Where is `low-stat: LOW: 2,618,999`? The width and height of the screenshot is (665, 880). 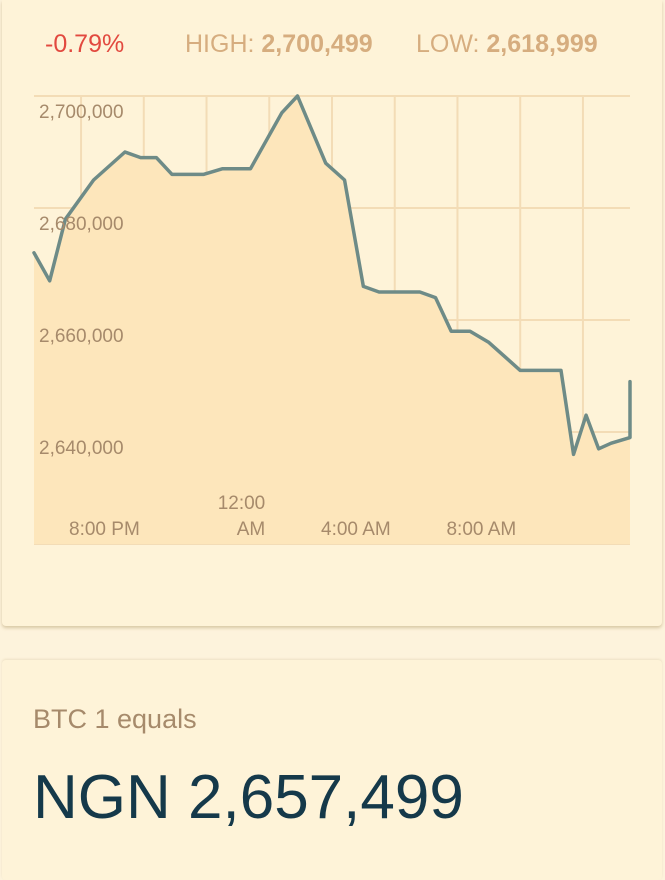 low-stat: LOW: 2,618,999 is located at coordinates (507, 44).